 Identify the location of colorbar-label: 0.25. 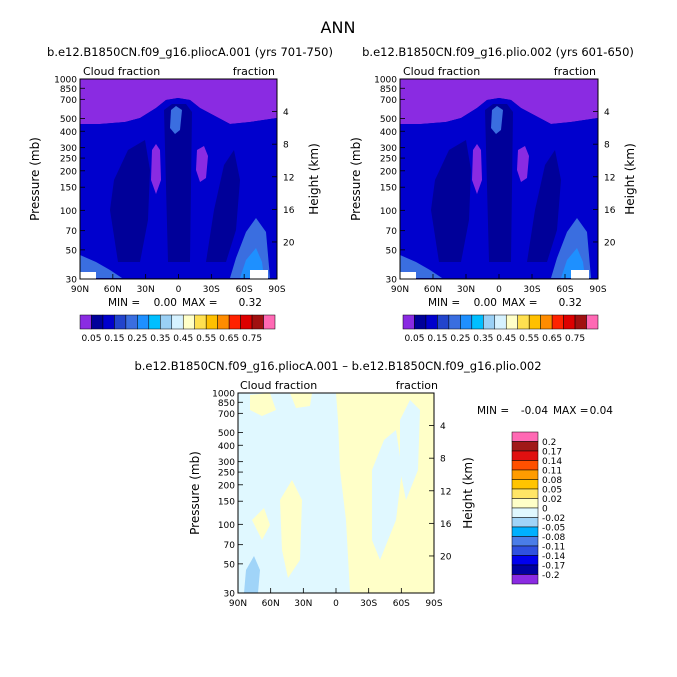
(137, 339).